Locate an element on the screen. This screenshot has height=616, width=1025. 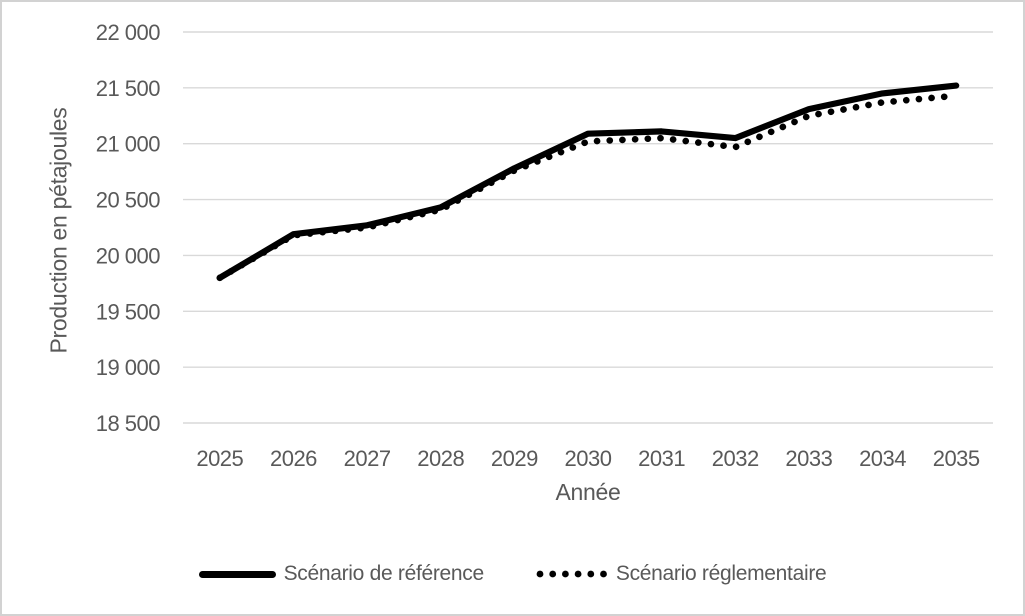
x-tick-label: 2027 is located at coordinates (367, 458).